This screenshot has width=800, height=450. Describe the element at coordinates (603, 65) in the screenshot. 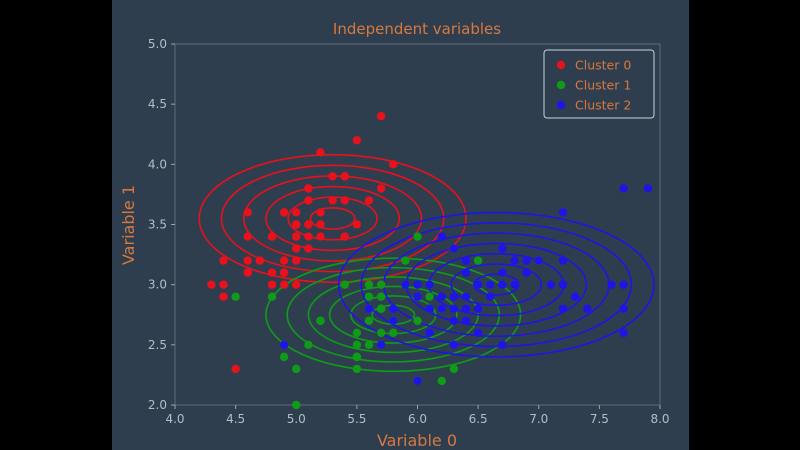

I see `legend-label: Cluster 0` at that location.